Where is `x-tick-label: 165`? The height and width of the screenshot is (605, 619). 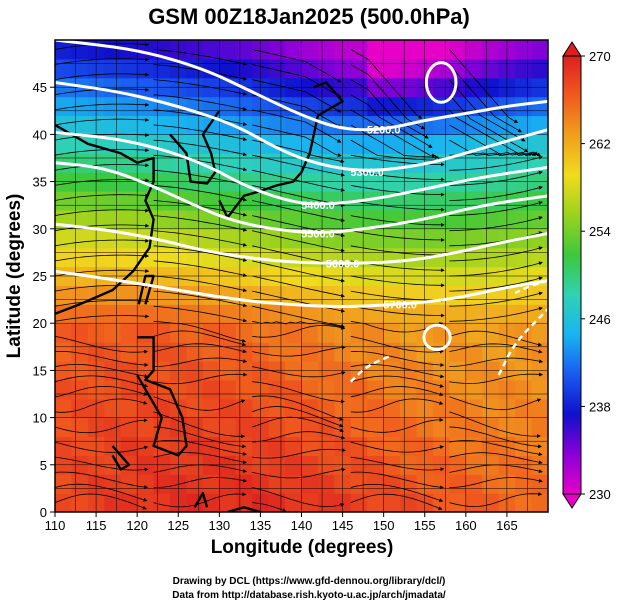 x-tick-label: 165 is located at coordinates (507, 525).